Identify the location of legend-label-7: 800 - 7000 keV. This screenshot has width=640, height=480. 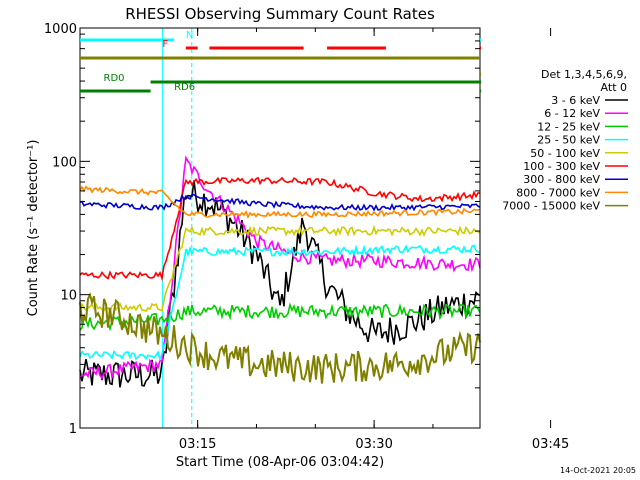
(558, 192).